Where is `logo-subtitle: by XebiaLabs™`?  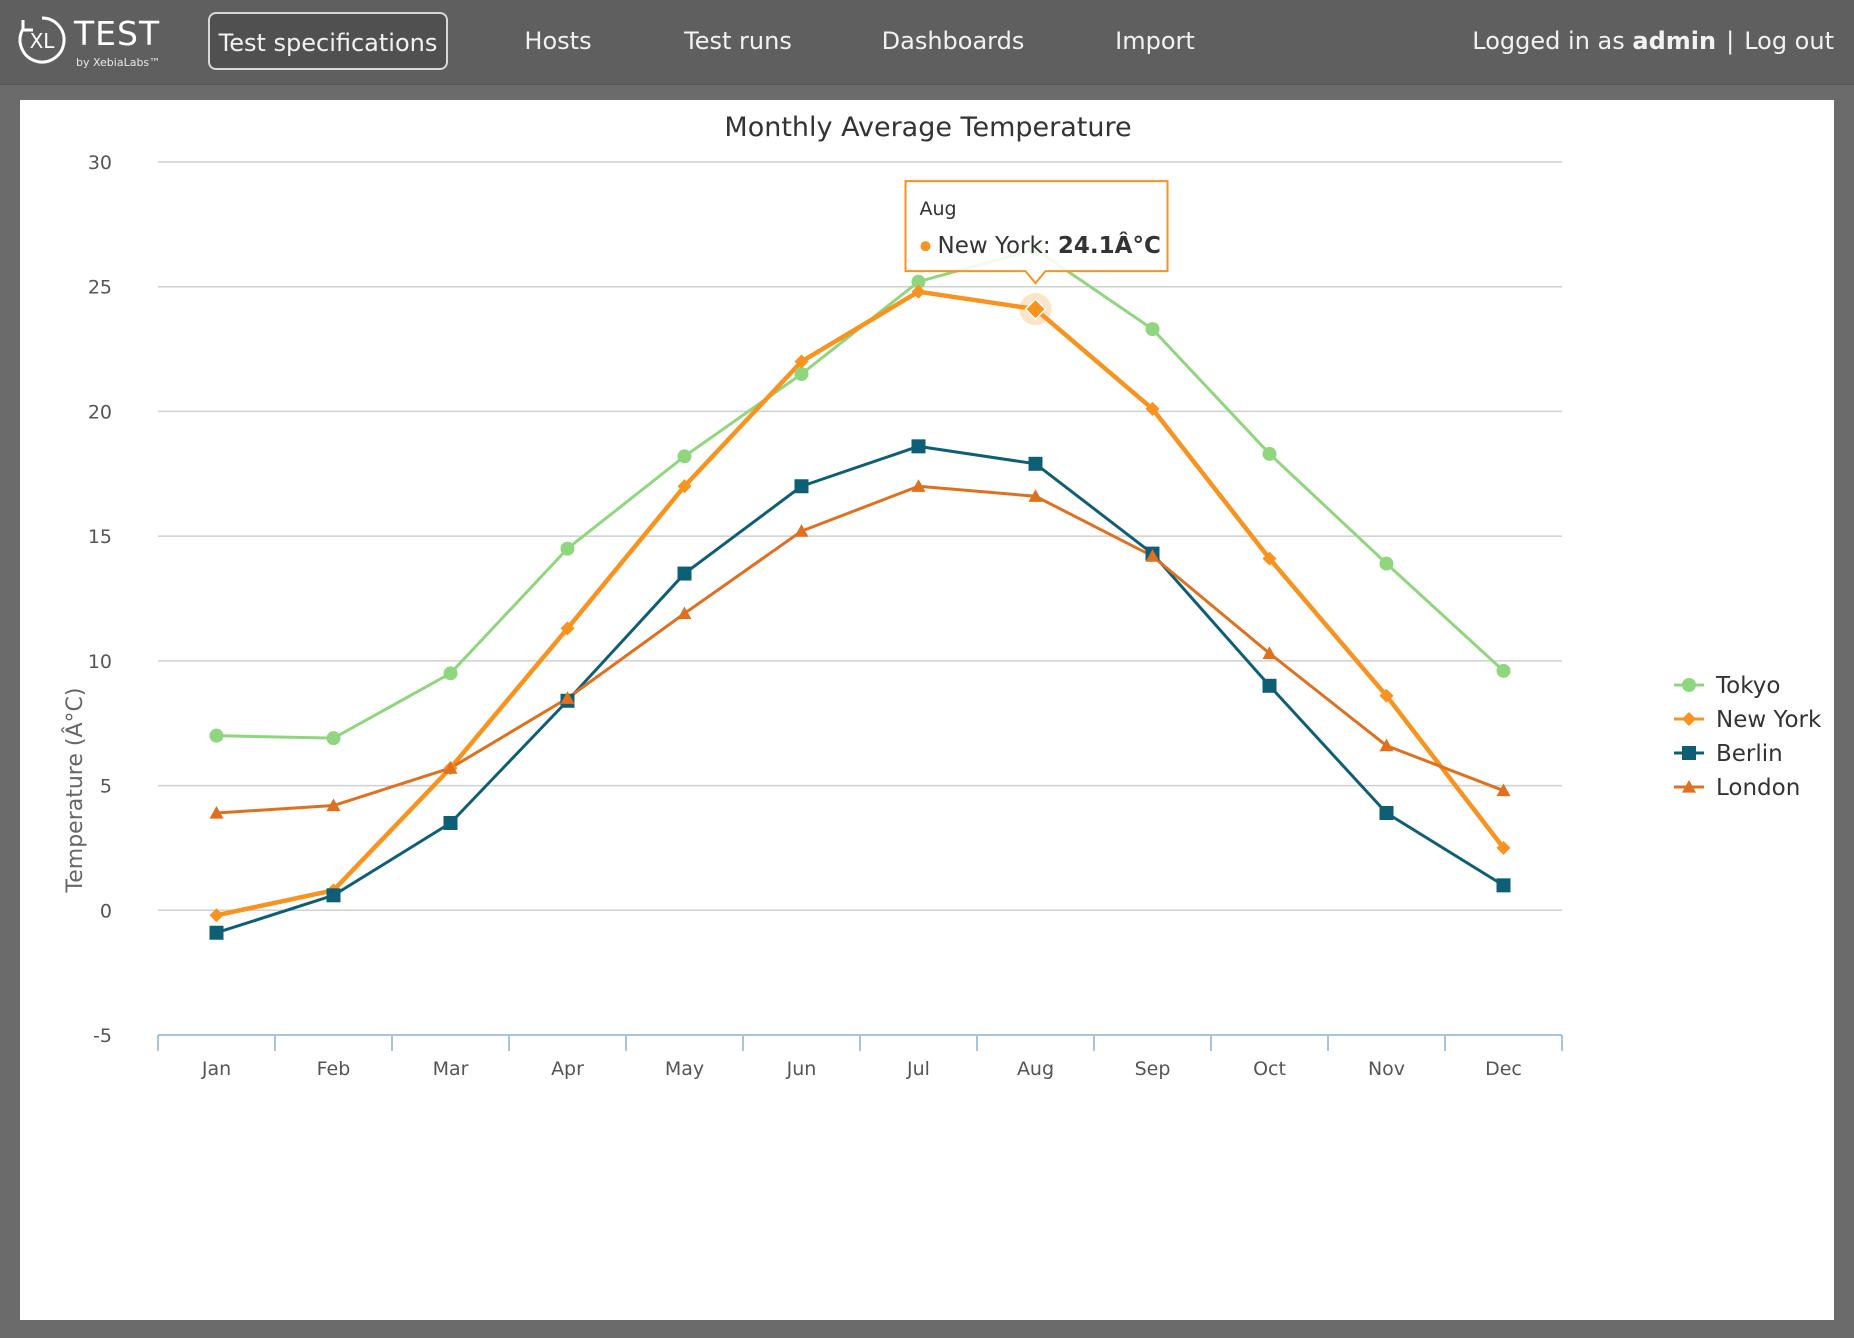
logo-subtitle: by XebiaLabs™ is located at coordinates (118, 62).